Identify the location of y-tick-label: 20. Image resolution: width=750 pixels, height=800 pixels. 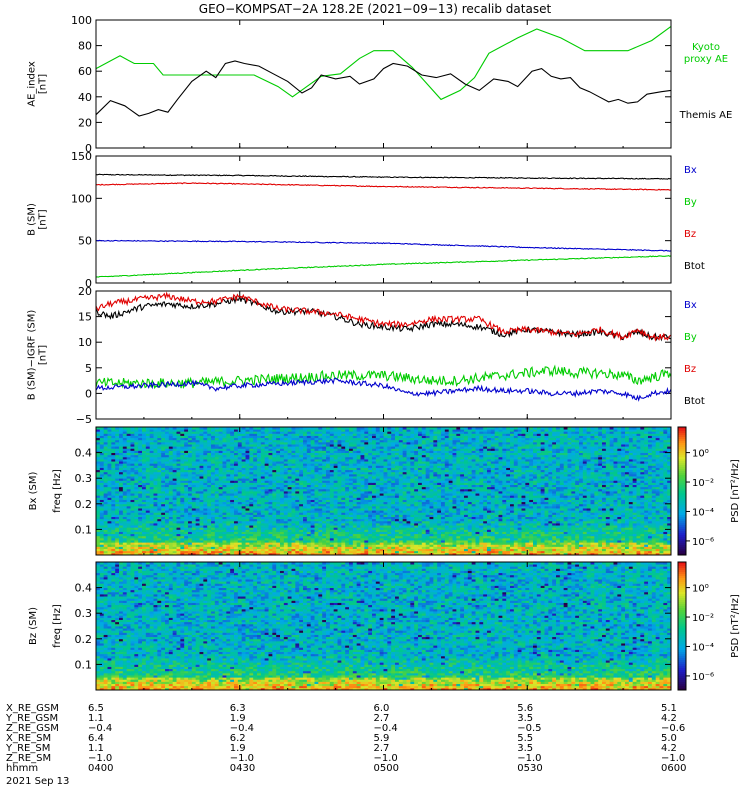
(85, 122).